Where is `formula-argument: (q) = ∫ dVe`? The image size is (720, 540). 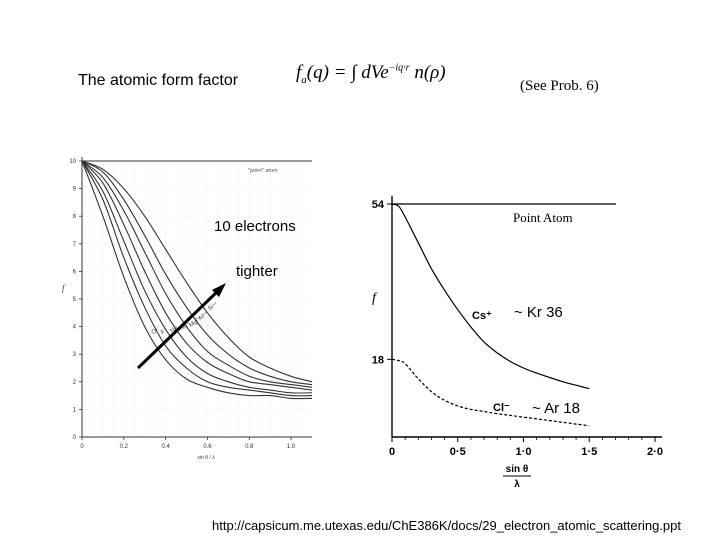
formula-argument: (q) = ∫ dVe is located at coordinates (347, 72).